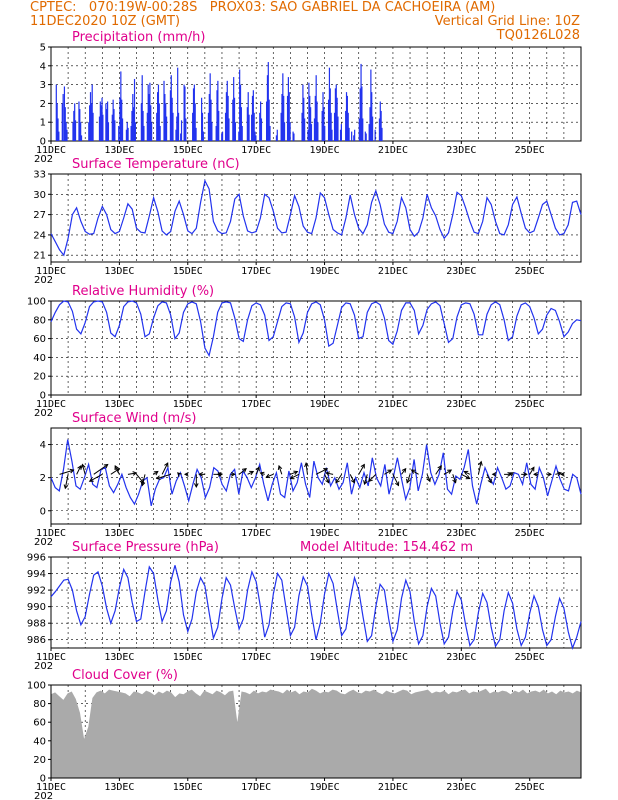 This screenshot has height=800, width=618. Describe the element at coordinates (39, 256) in the screenshot. I see `y-tick-label: 21` at that location.